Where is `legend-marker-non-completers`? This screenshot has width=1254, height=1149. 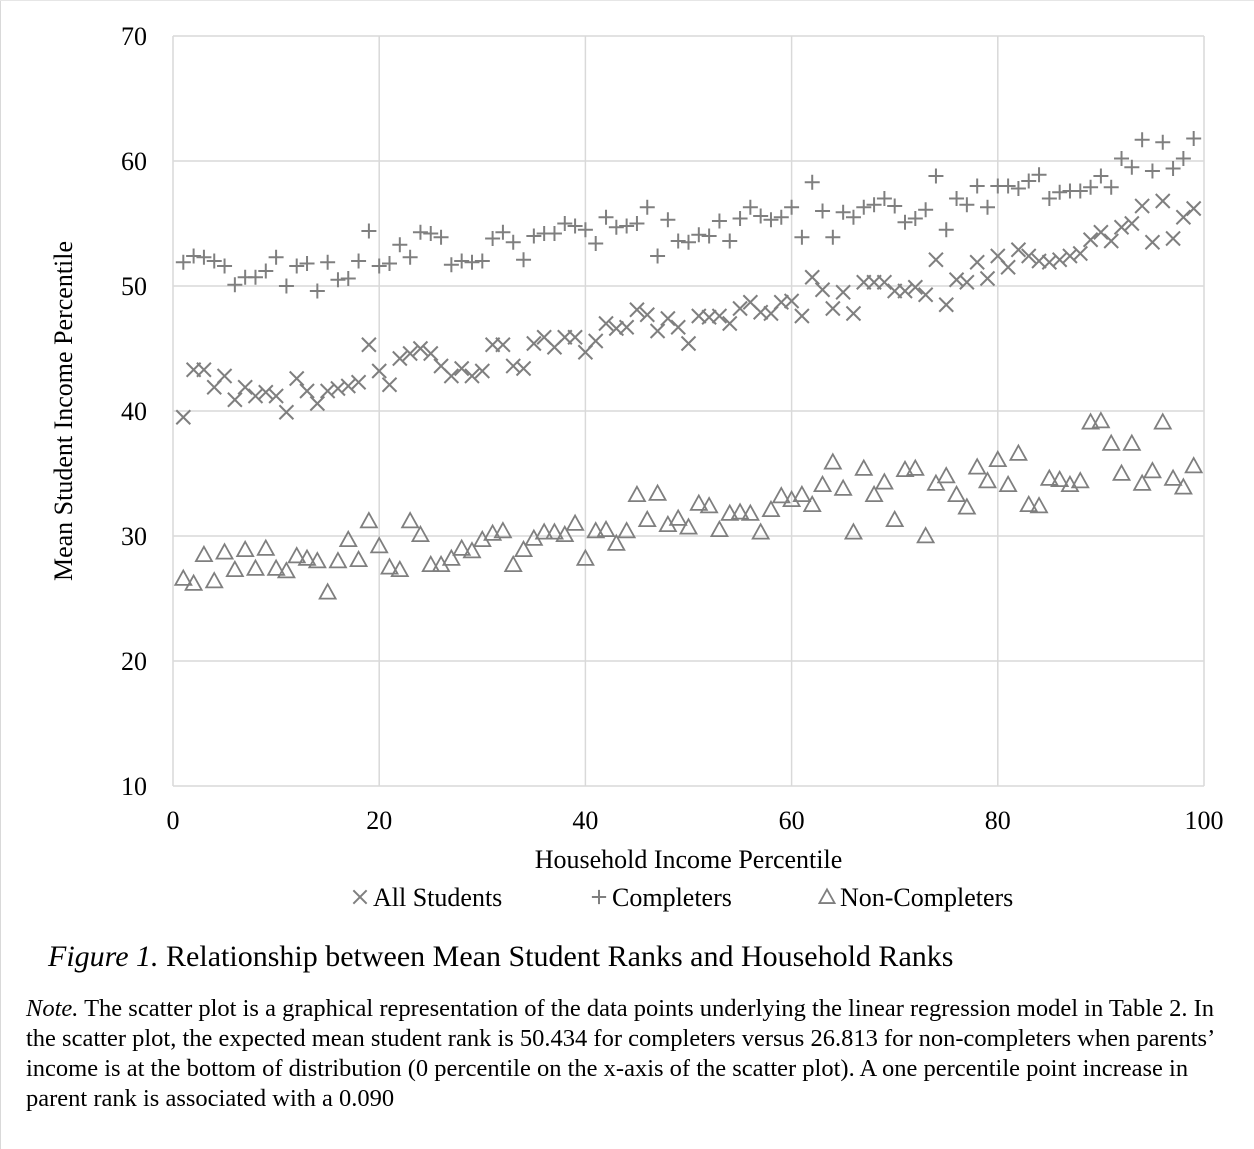
legend-marker-non-completers is located at coordinates (827, 895).